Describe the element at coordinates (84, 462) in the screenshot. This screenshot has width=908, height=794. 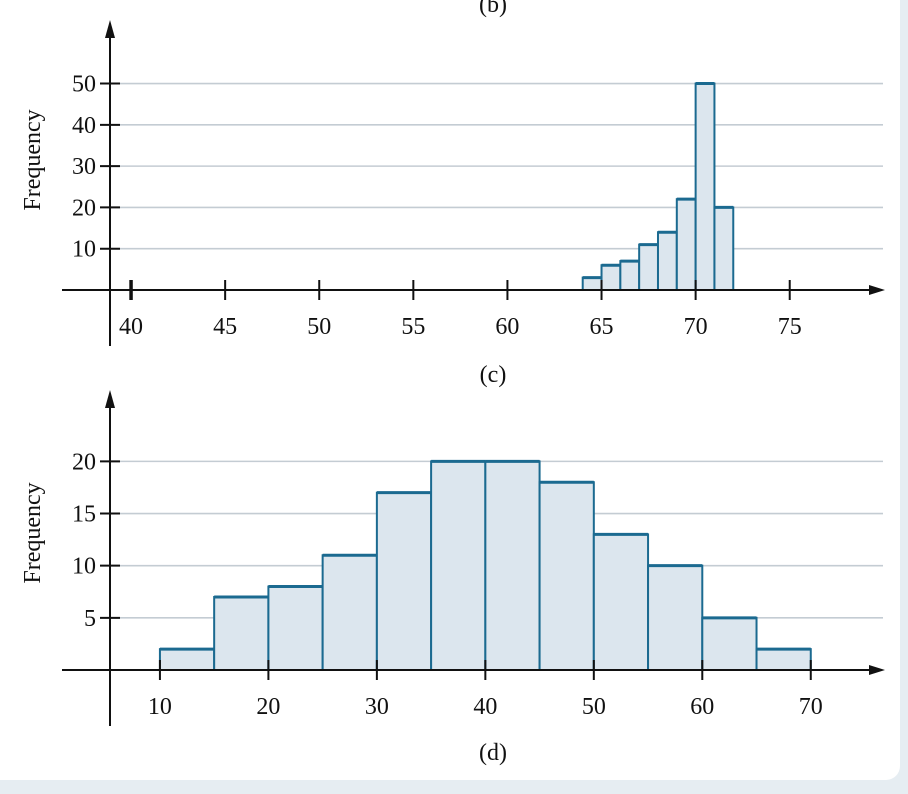
I see `y-tick-label-d-3: 20` at that location.